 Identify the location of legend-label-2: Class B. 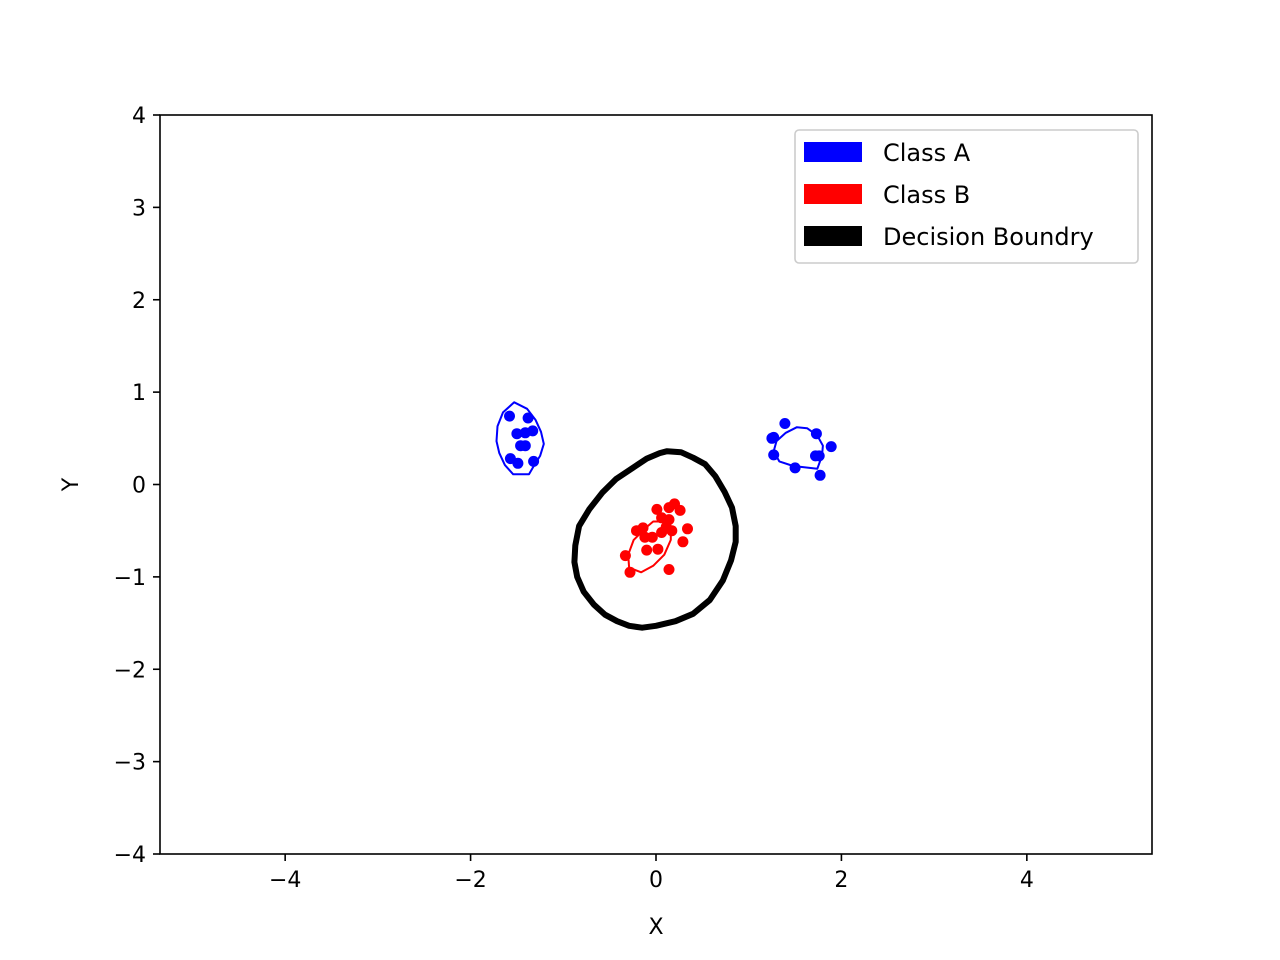
(926, 195).